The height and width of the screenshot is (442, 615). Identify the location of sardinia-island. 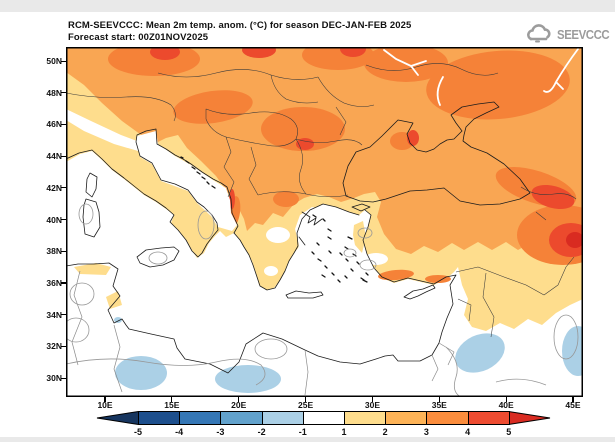
(91, 218).